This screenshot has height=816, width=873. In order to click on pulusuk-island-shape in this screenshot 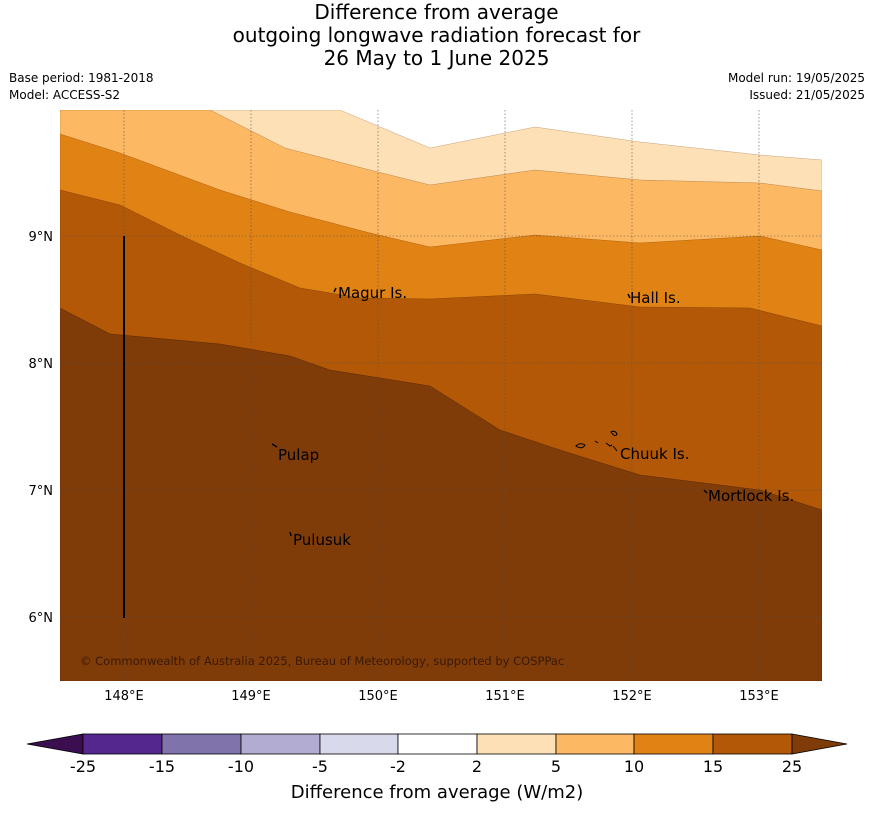, I will do `click(290, 534)`.